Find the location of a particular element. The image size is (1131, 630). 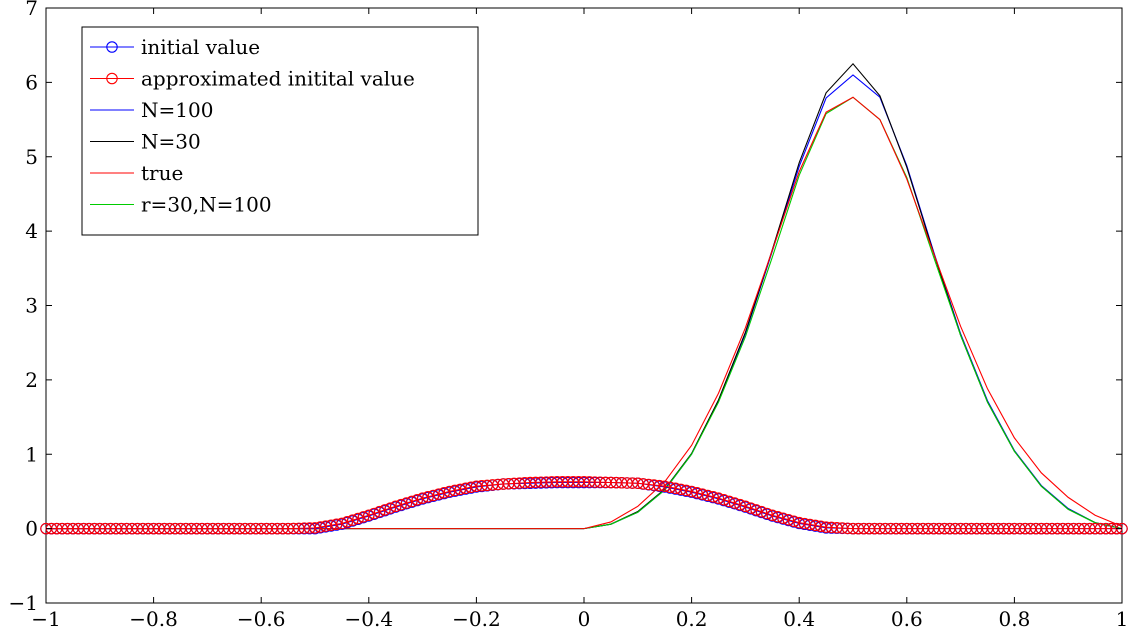

legend-entry-initial-value: initial value is located at coordinates (175, 47).